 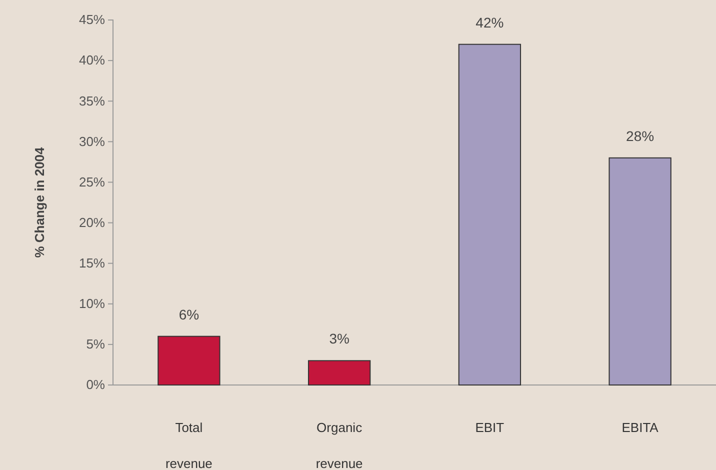 I want to click on y-tick-label: 40%, so click(x=92, y=60).